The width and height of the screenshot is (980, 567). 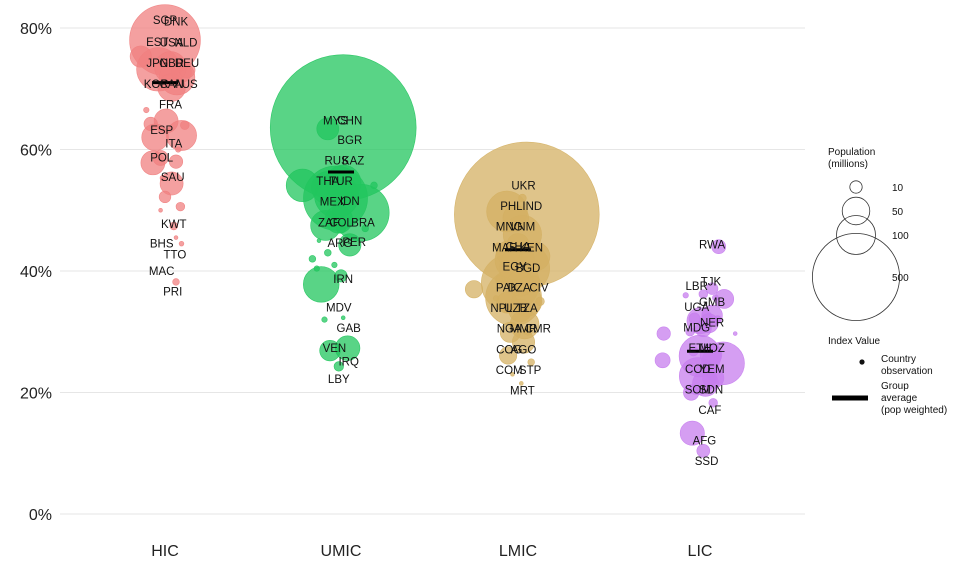 What do you see at coordinates (348, 363) in the screenshot?
I see `country-code-label: IRQ` at bounding box center [348, 363].